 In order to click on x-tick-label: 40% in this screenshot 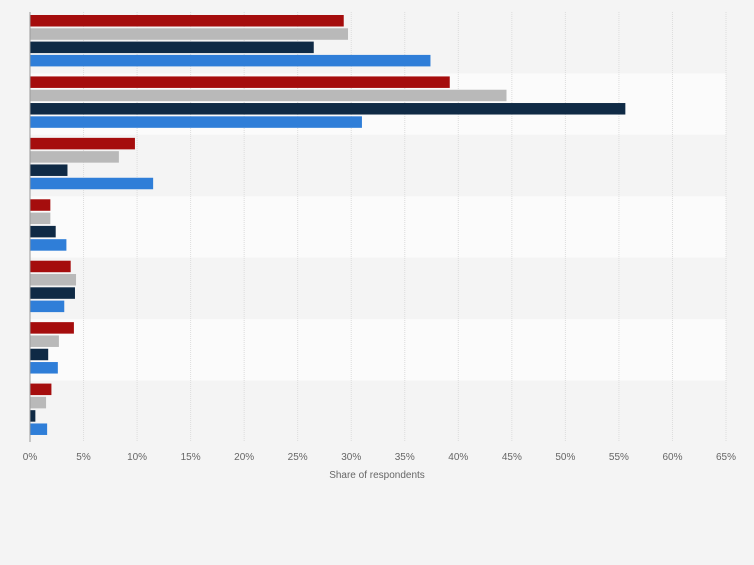, I will do `click(458, 457)`.